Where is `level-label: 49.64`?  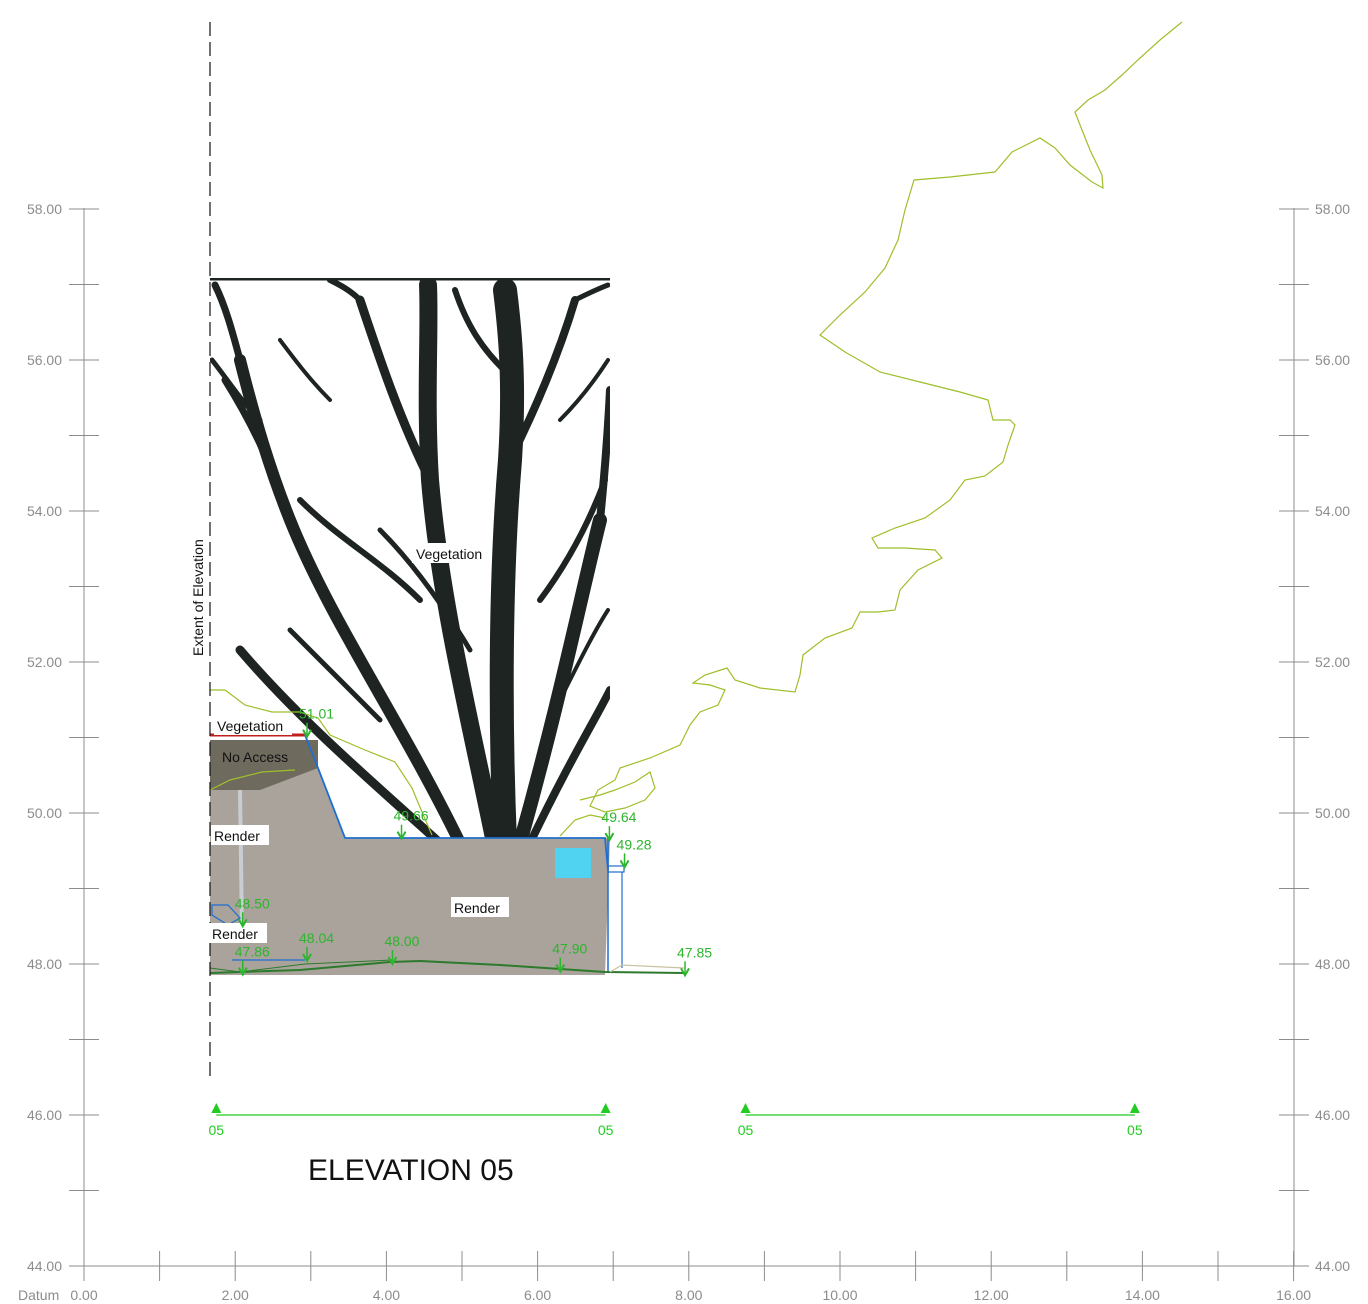 level-label: 49.64 is located at coordinates (618, 817).